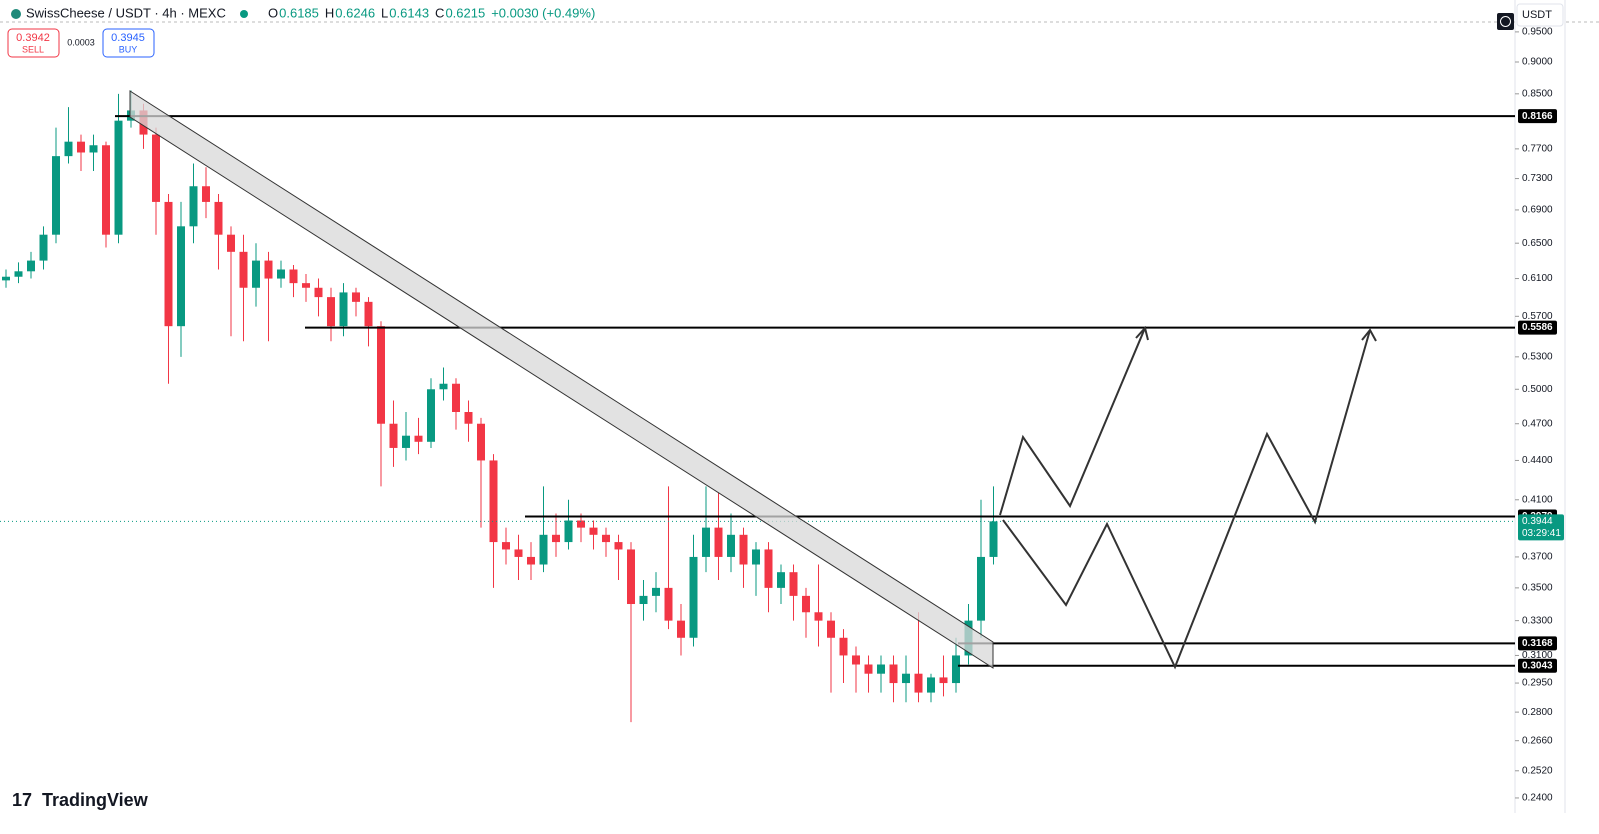  Describe the element at coordinates (1537, 62) in the screenshot. I see `y-tick-label: 0.9000` at that location.